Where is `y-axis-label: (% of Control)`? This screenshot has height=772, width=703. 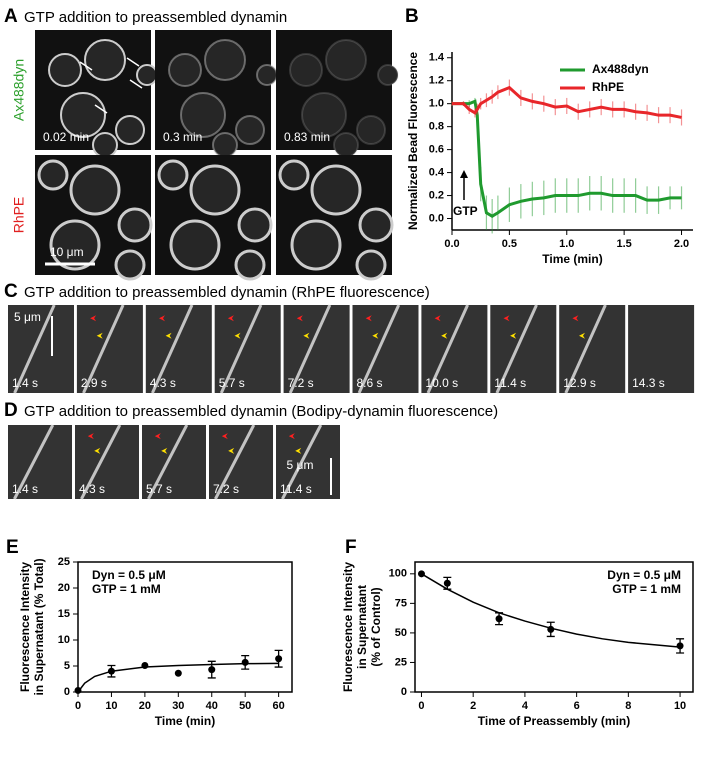 y-axis-label: (% of Control) is located at coordinates (376, 626).